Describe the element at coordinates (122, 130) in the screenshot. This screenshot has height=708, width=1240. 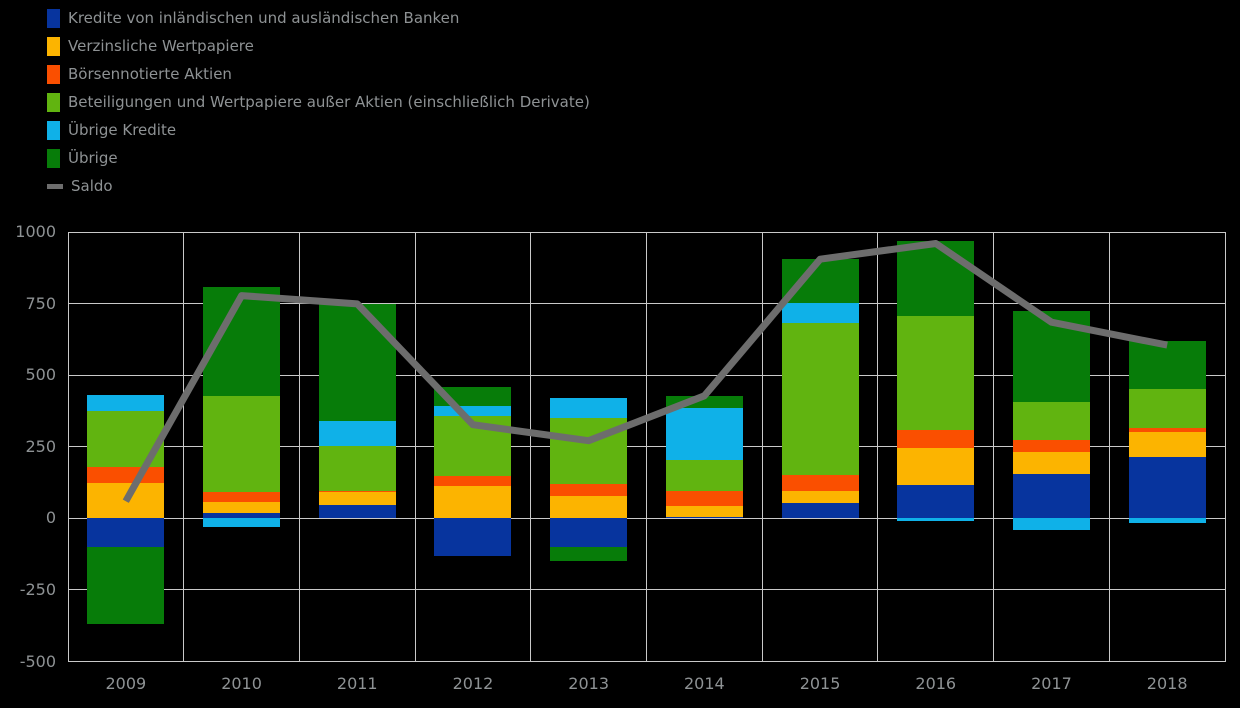
I see `legend-label: Übrige Kredite` at that location.